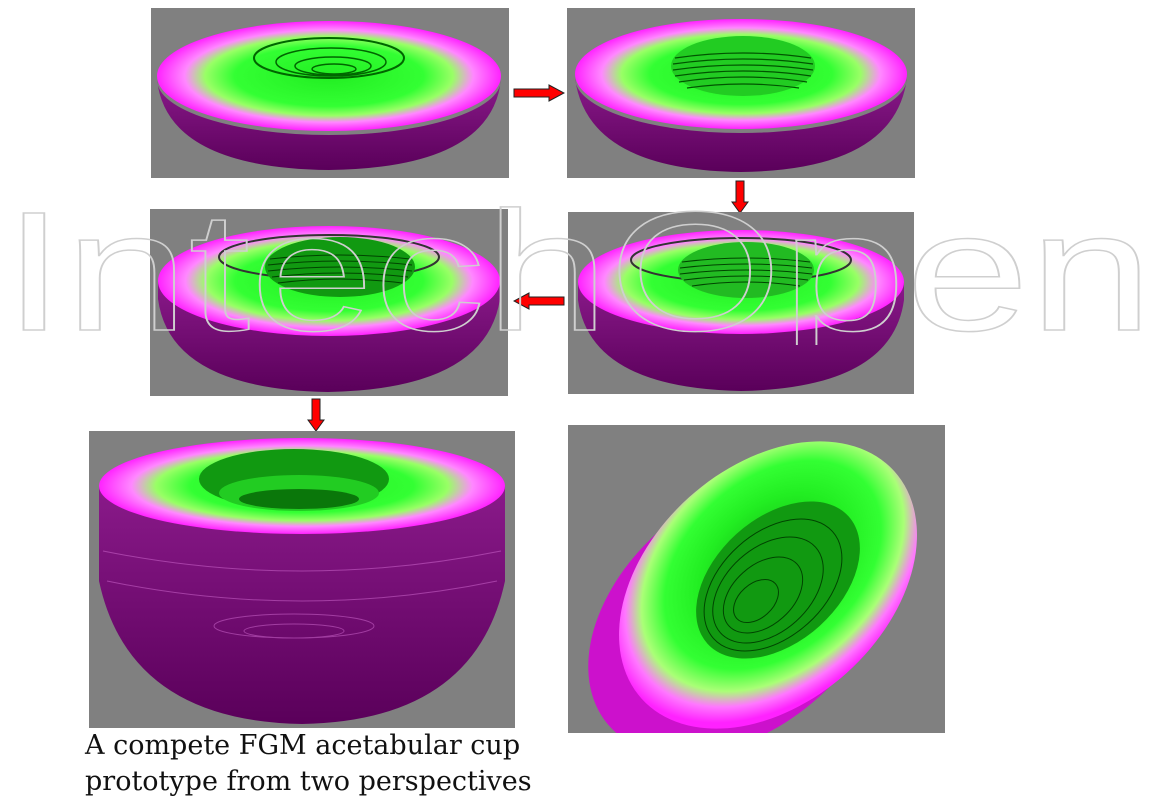 This screenshot has width=1156, height=809. Describe the element at coordinates (539, 93) in the screenshot. I see `arrow-right-icon` at that location.